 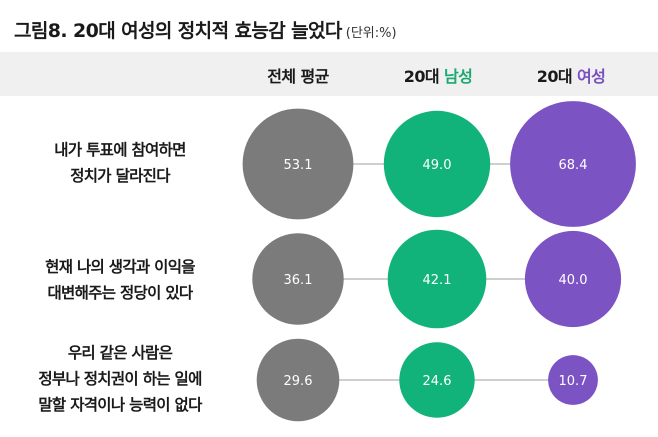 I want to click on column-header-male: 20대 남성, so click(x=438, y=75).